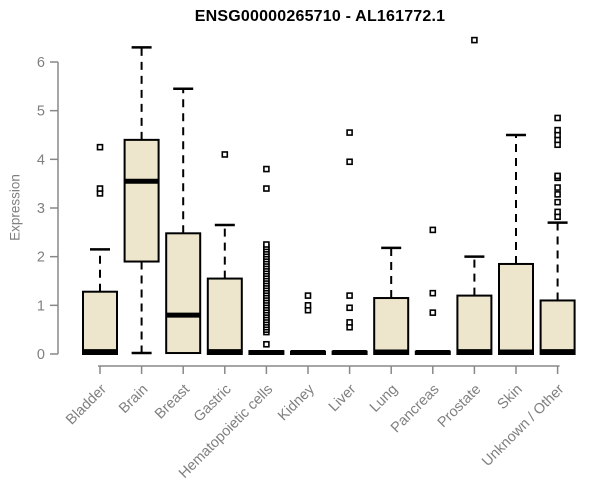 Image resolution: width=600 pixels, height=500 pixels. Describe the element at coordinates (41, 160) in the screenshot. I see `y-tick-label: 4` at that location.